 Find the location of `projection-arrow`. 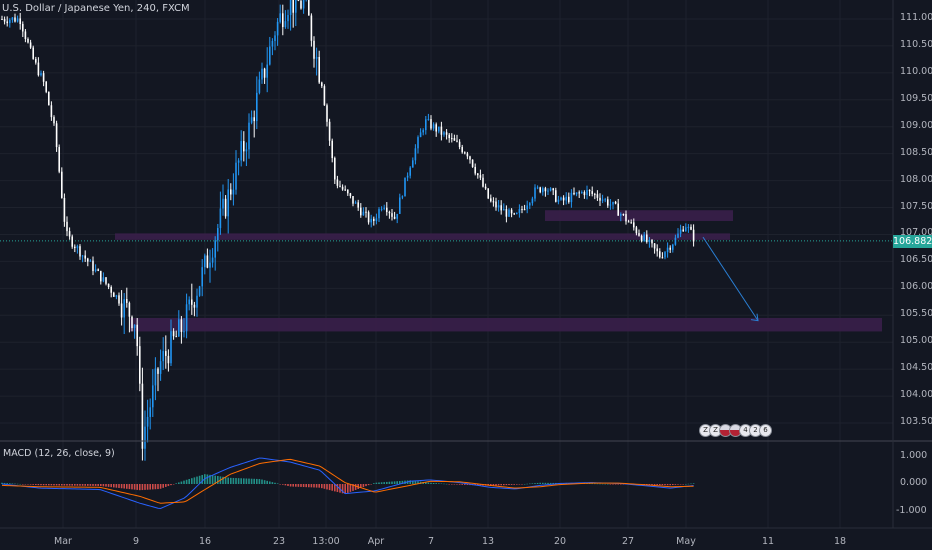

projection-arrow is located at coordinates (730, 279).